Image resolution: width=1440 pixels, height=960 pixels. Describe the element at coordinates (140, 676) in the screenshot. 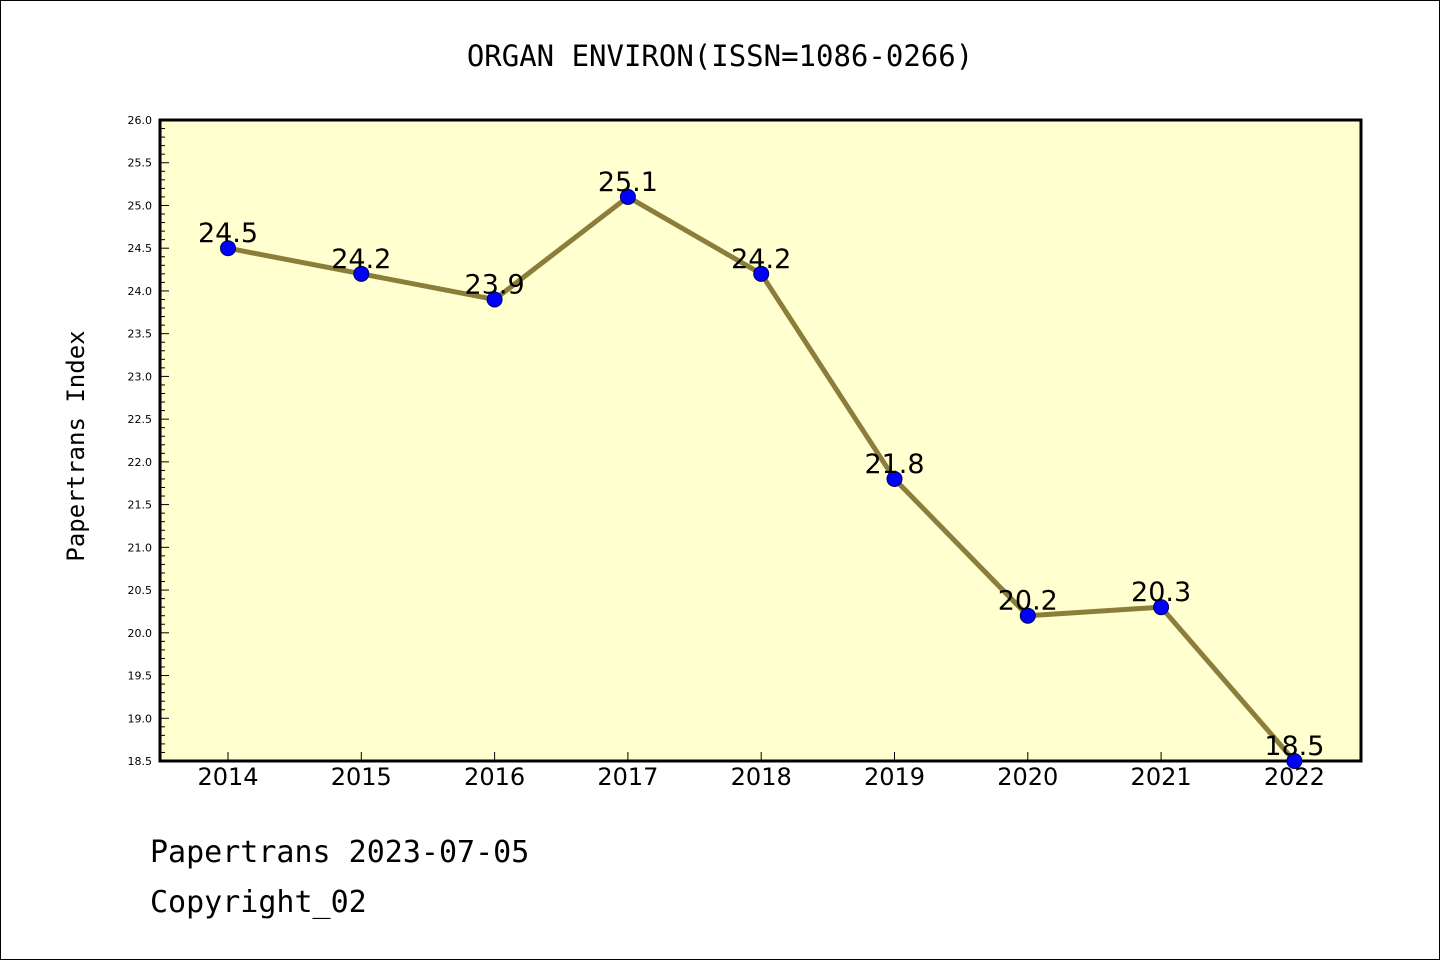

I see `y-tick-label: 19.5` at that location.